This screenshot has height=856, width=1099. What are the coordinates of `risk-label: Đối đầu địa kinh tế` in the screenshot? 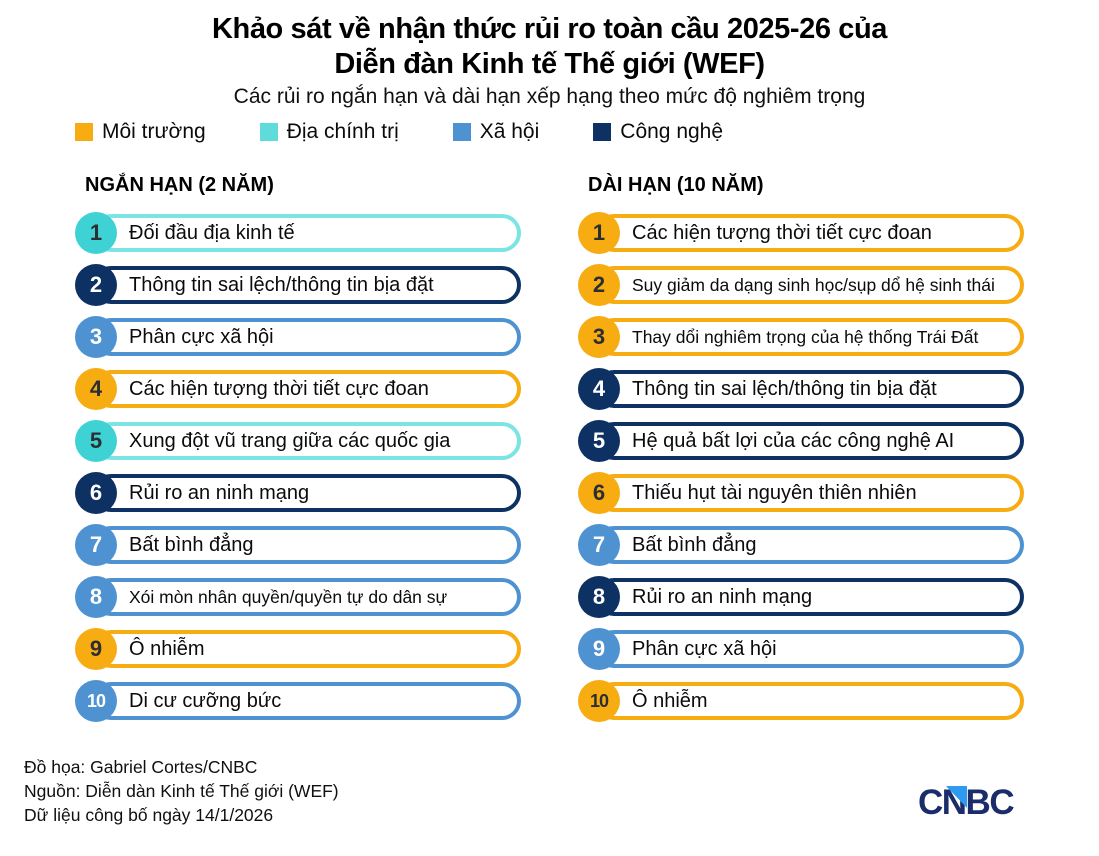 It's located at (212, 232).